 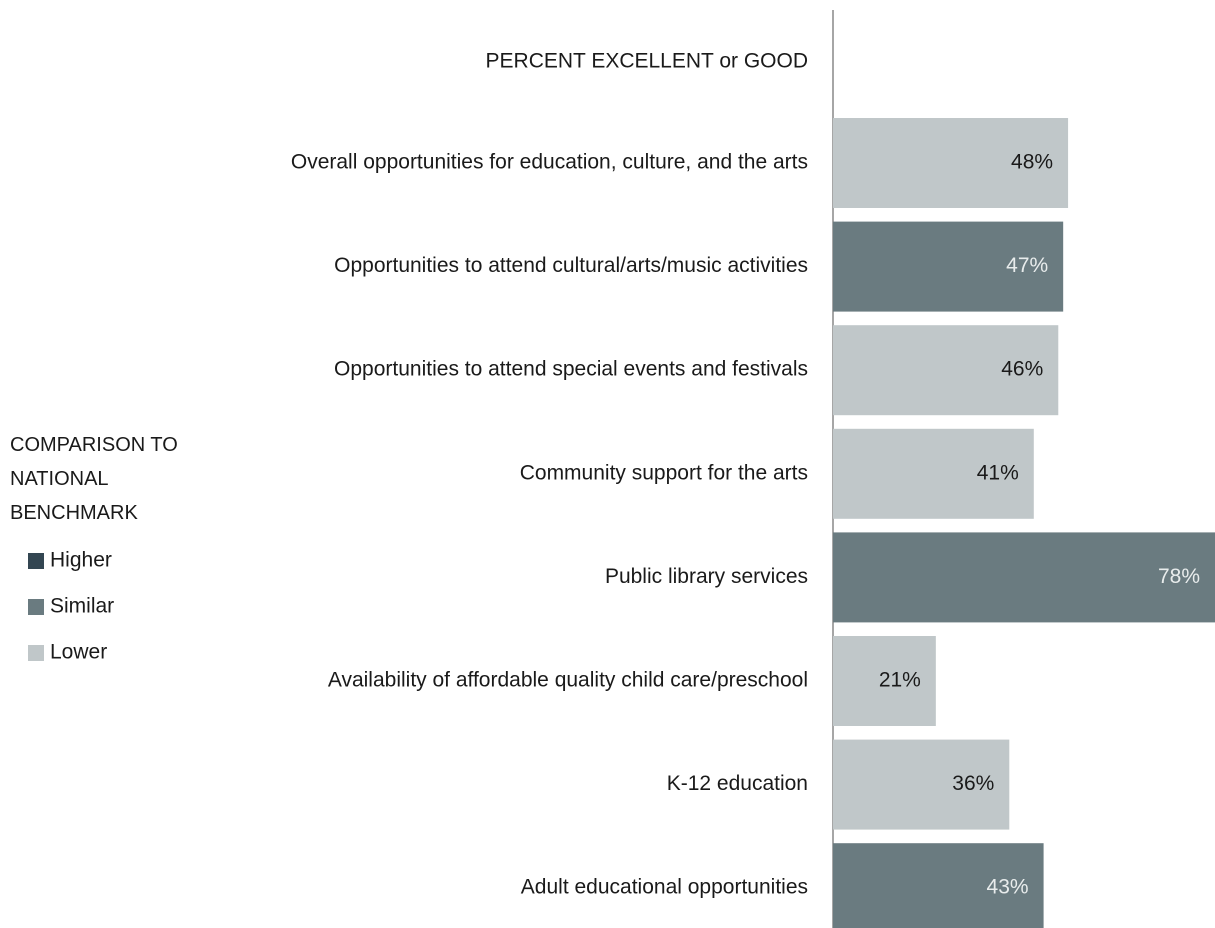 I want to click on value-label: 43%, so click(x=1008, y=887).